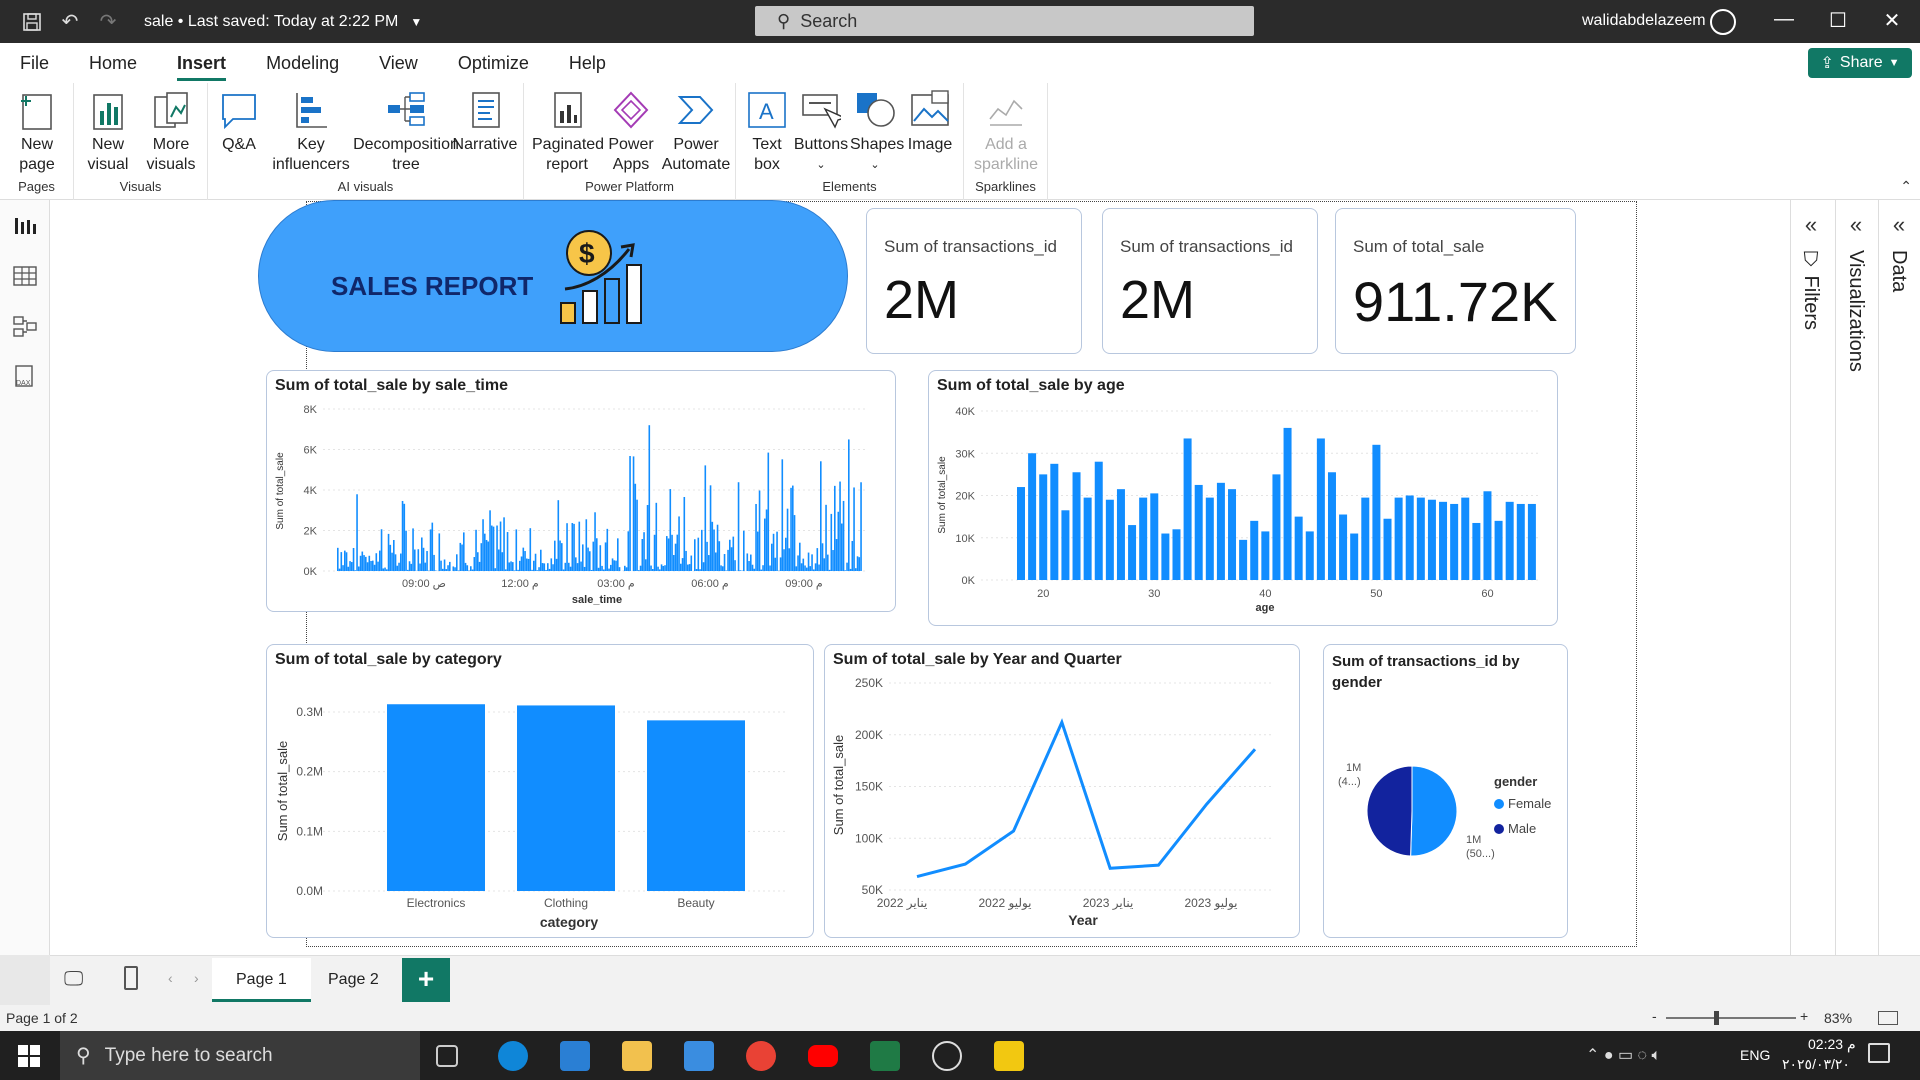  Describe the element at coordinates (637, 1056) in the screenshot. I see `file-explorer-icon` at that location.